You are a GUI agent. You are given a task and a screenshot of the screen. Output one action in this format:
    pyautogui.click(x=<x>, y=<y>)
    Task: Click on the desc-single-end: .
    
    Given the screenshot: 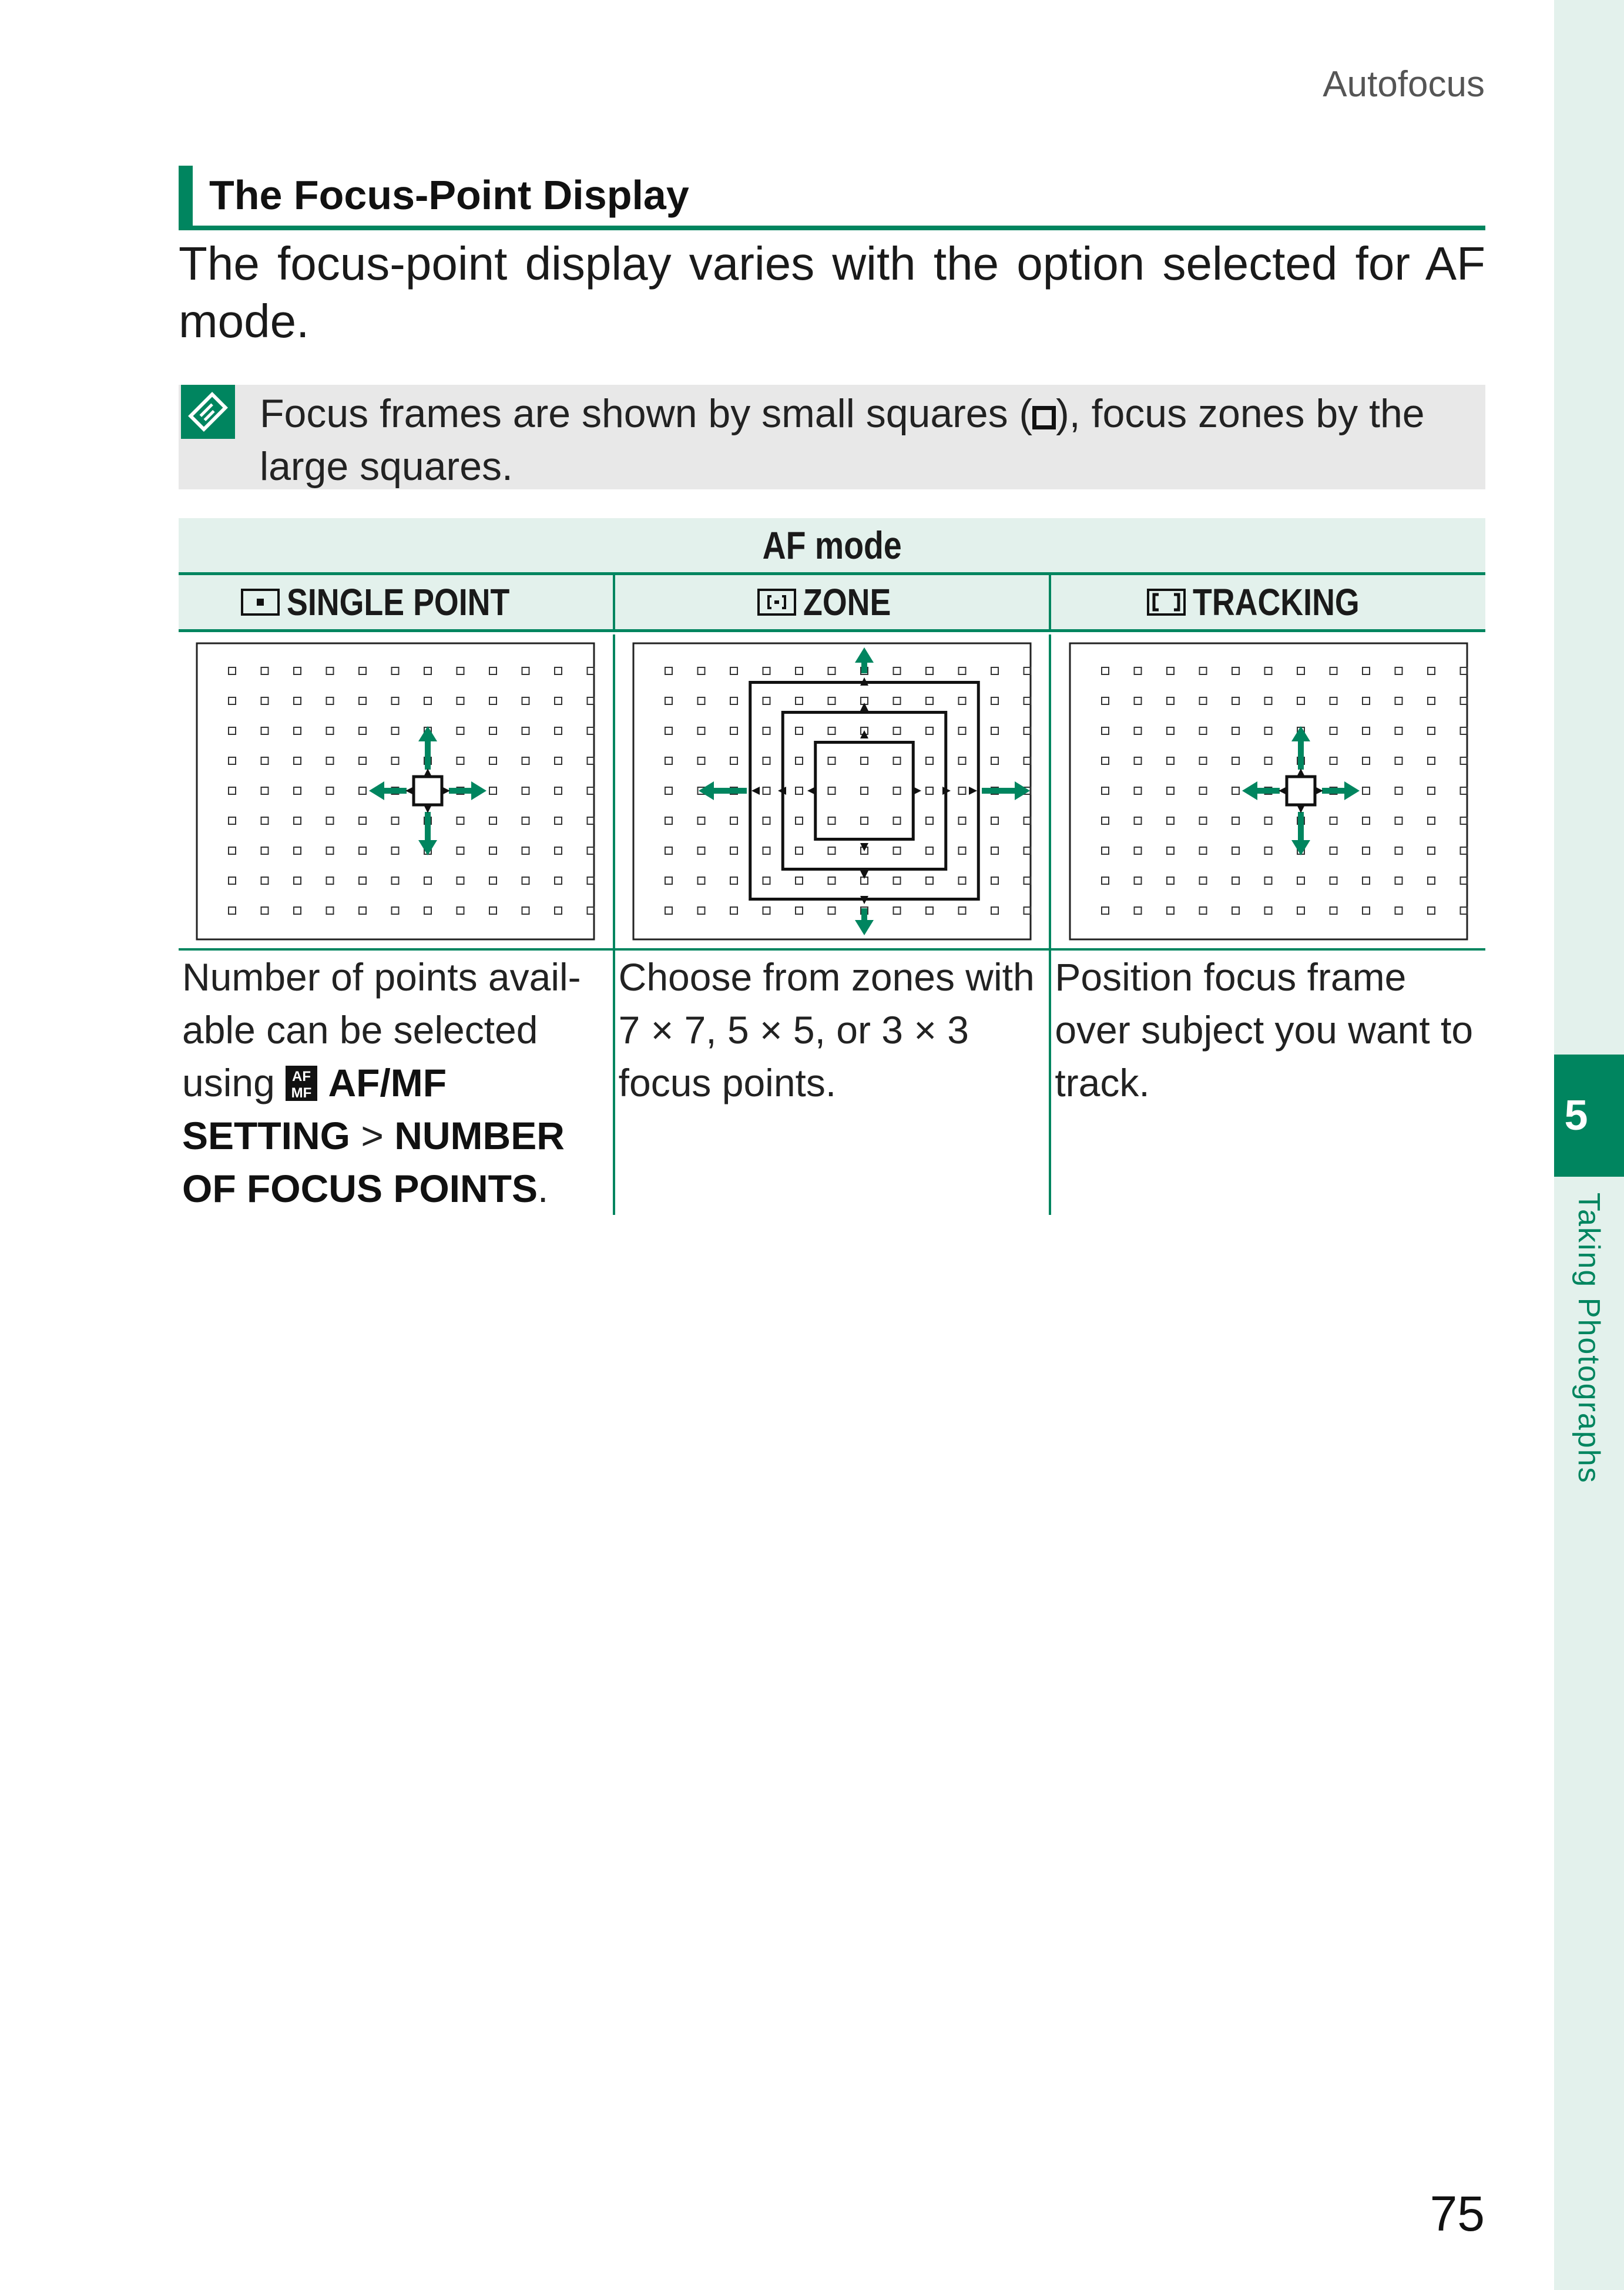 What is the action you would take?
    pyautogui.click(x=543, y=1188)
    